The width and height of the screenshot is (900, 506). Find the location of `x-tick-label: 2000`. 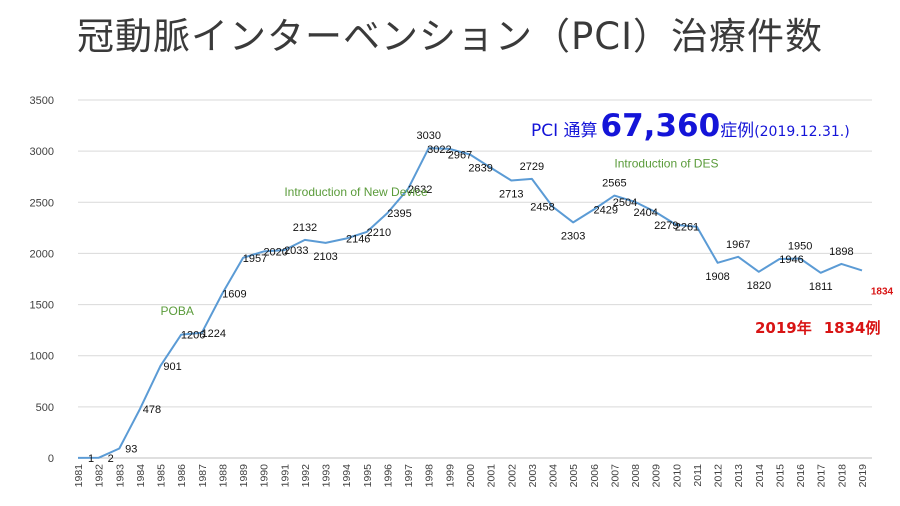

x-tick-label: 2000 is located at coordinates (471, 476).